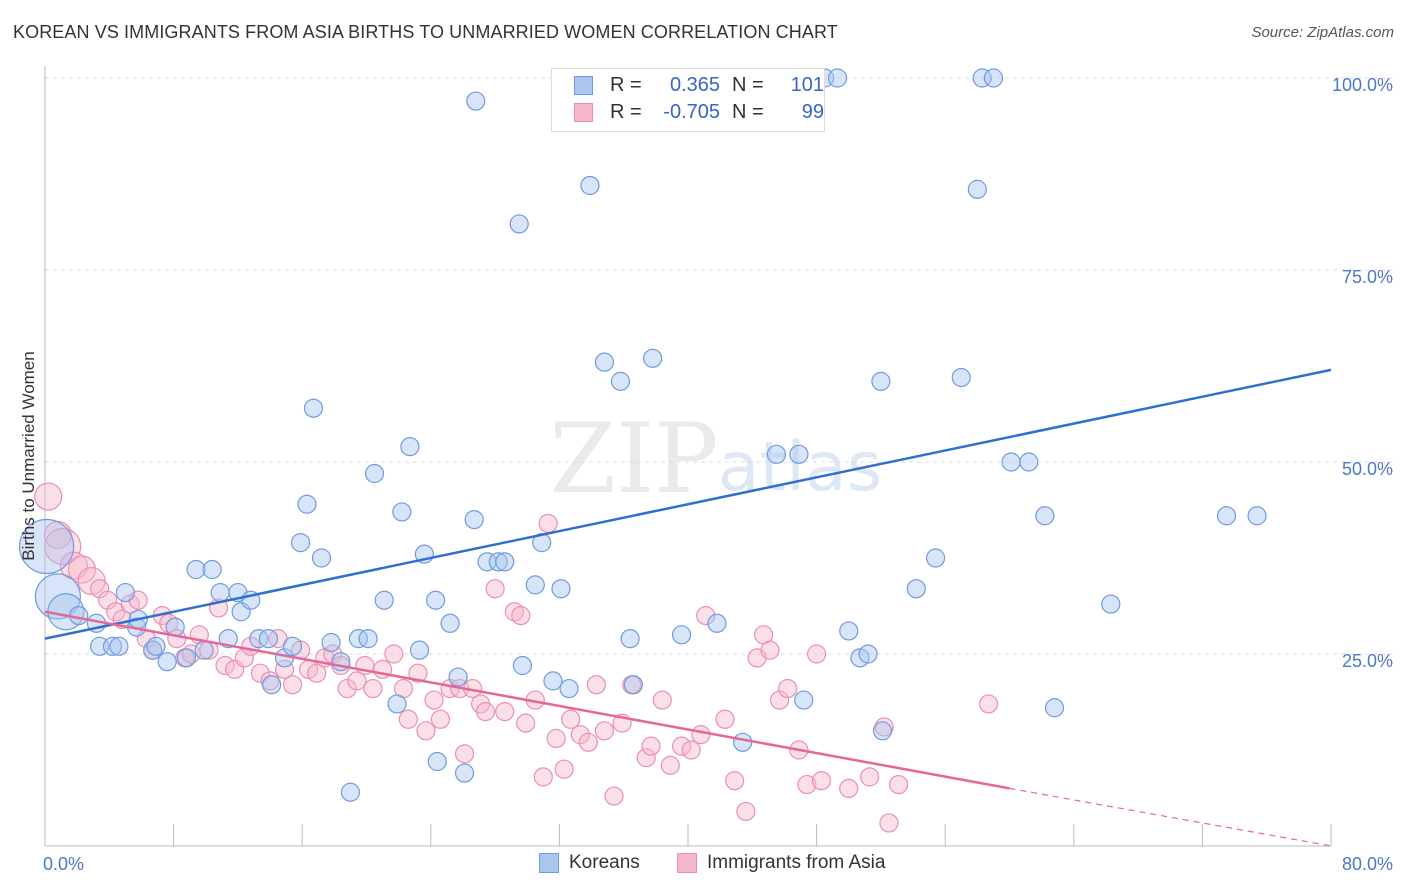 This screenshot has height=892, width=1406. Describe the element at coordinates (633, 459) in the screenshot. I see `watermark-zip: ZIP` at that location.